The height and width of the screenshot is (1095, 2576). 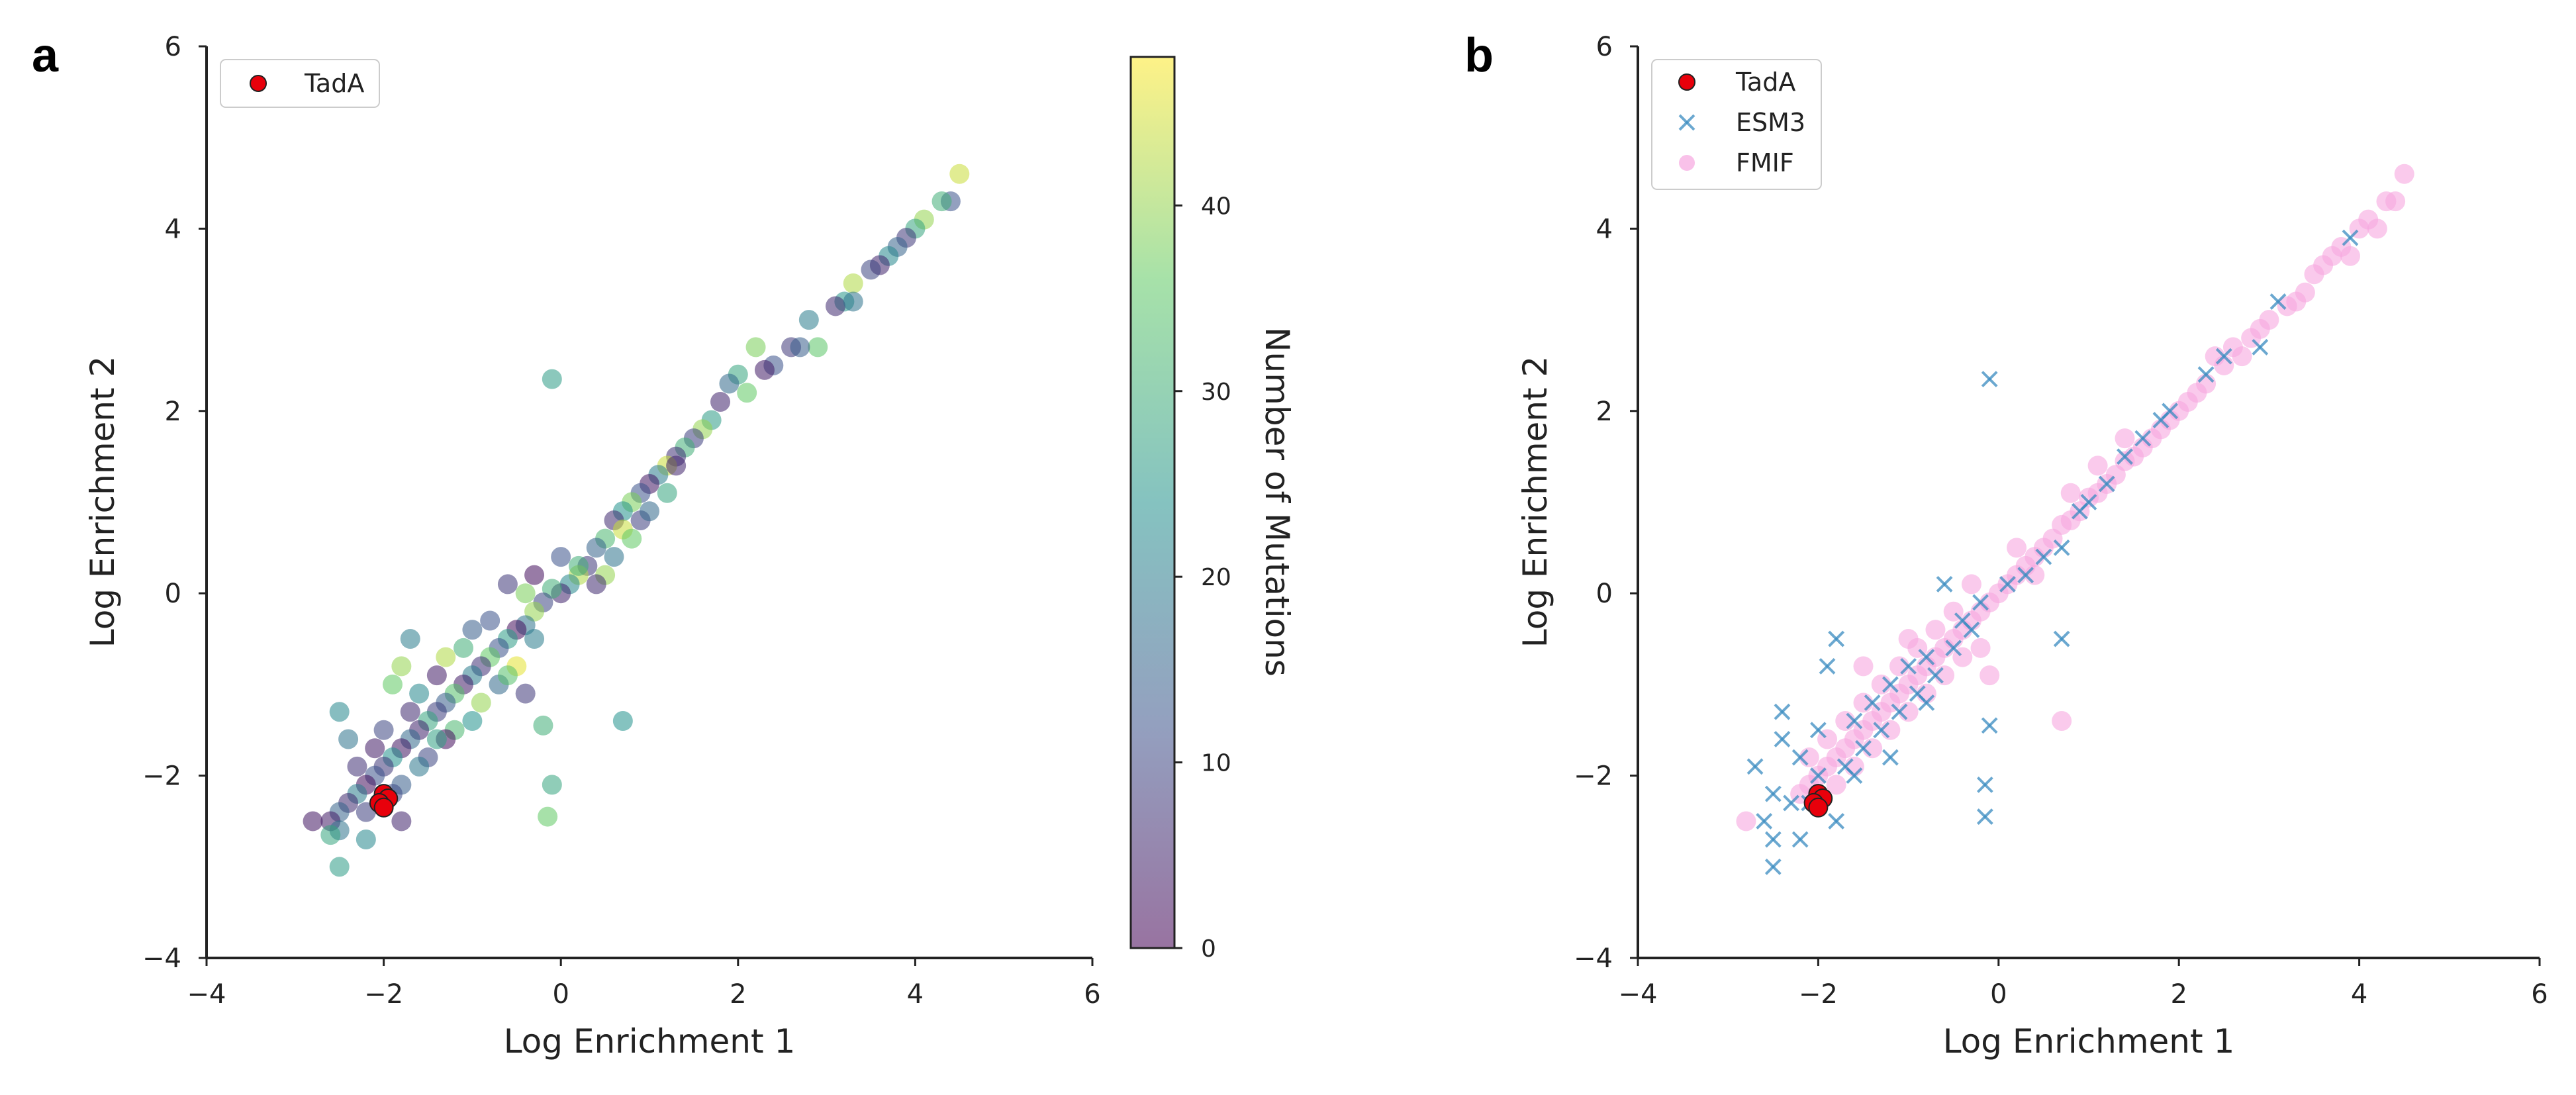 I want to click on panel-b-y-tick-label: −4, so click(x=1594, y=958).